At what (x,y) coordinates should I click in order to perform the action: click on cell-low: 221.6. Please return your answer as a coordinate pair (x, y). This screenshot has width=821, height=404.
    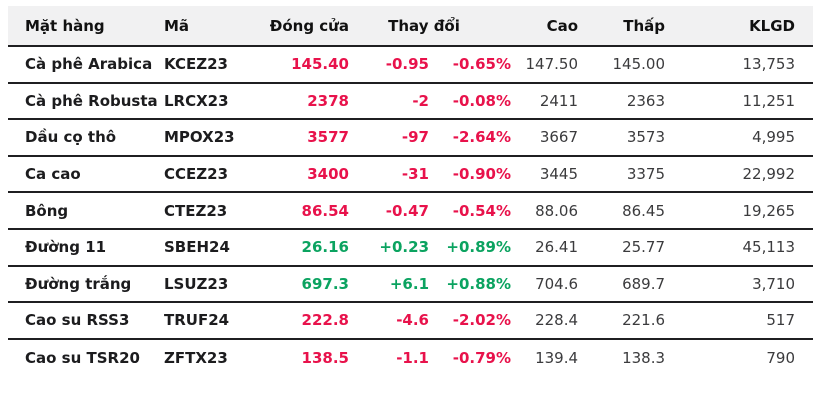
    Looking at the image, I should click on (624, 320).